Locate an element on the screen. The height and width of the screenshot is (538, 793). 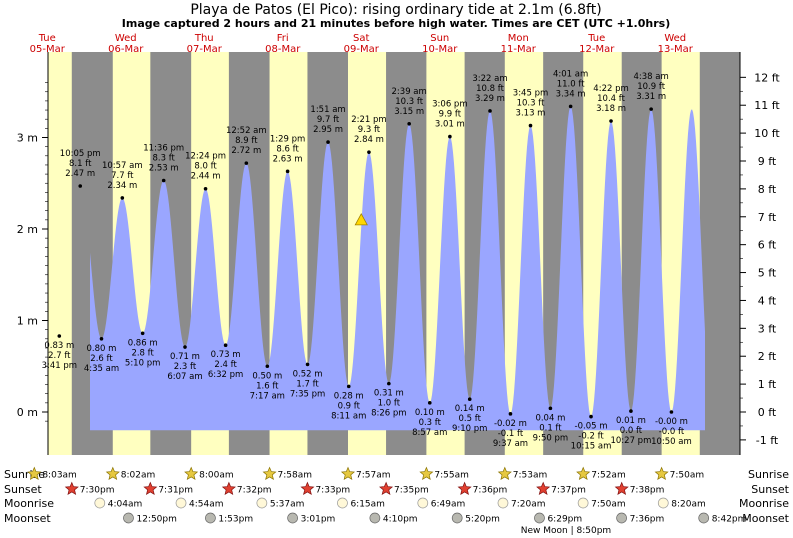
extreme-label: 9.7 ft is located at coordinates (328, 120).